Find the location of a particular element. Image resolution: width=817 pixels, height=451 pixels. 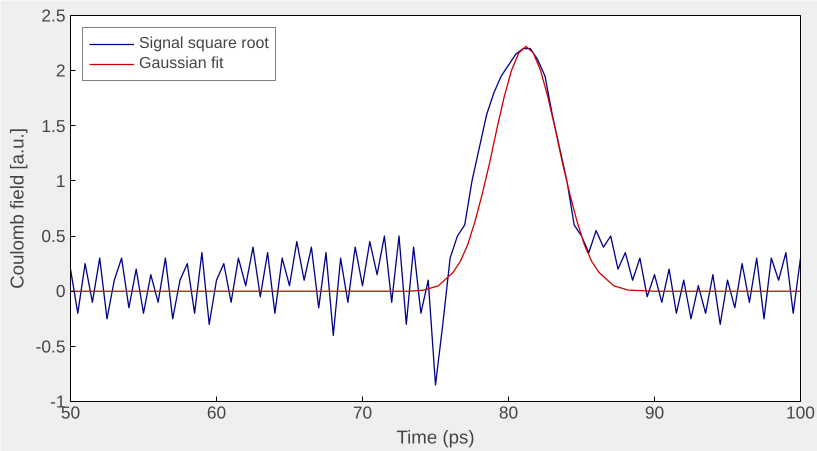

x-tick-label: 100 is located at coordinates (800, 412).